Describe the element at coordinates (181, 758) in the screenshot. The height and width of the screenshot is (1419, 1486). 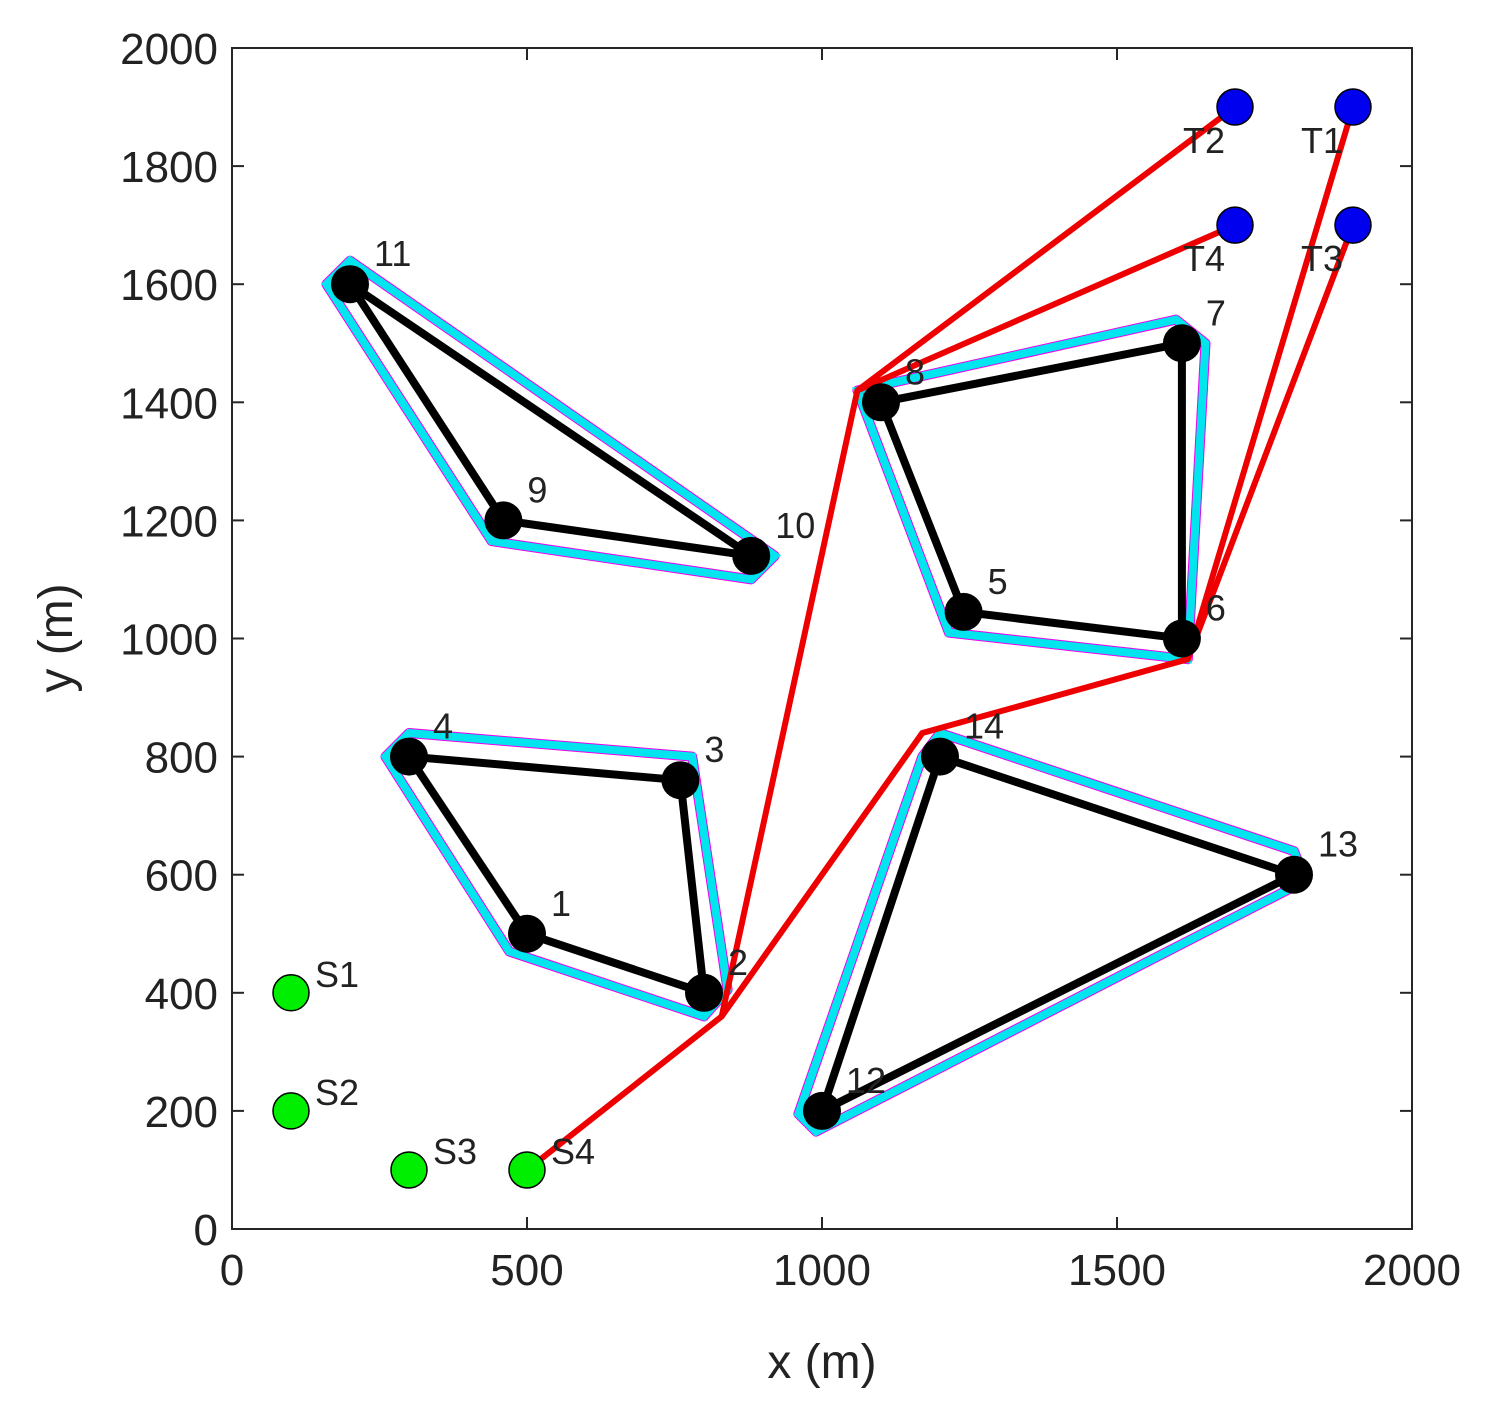
I see `y-tick-label: 800` at that location.